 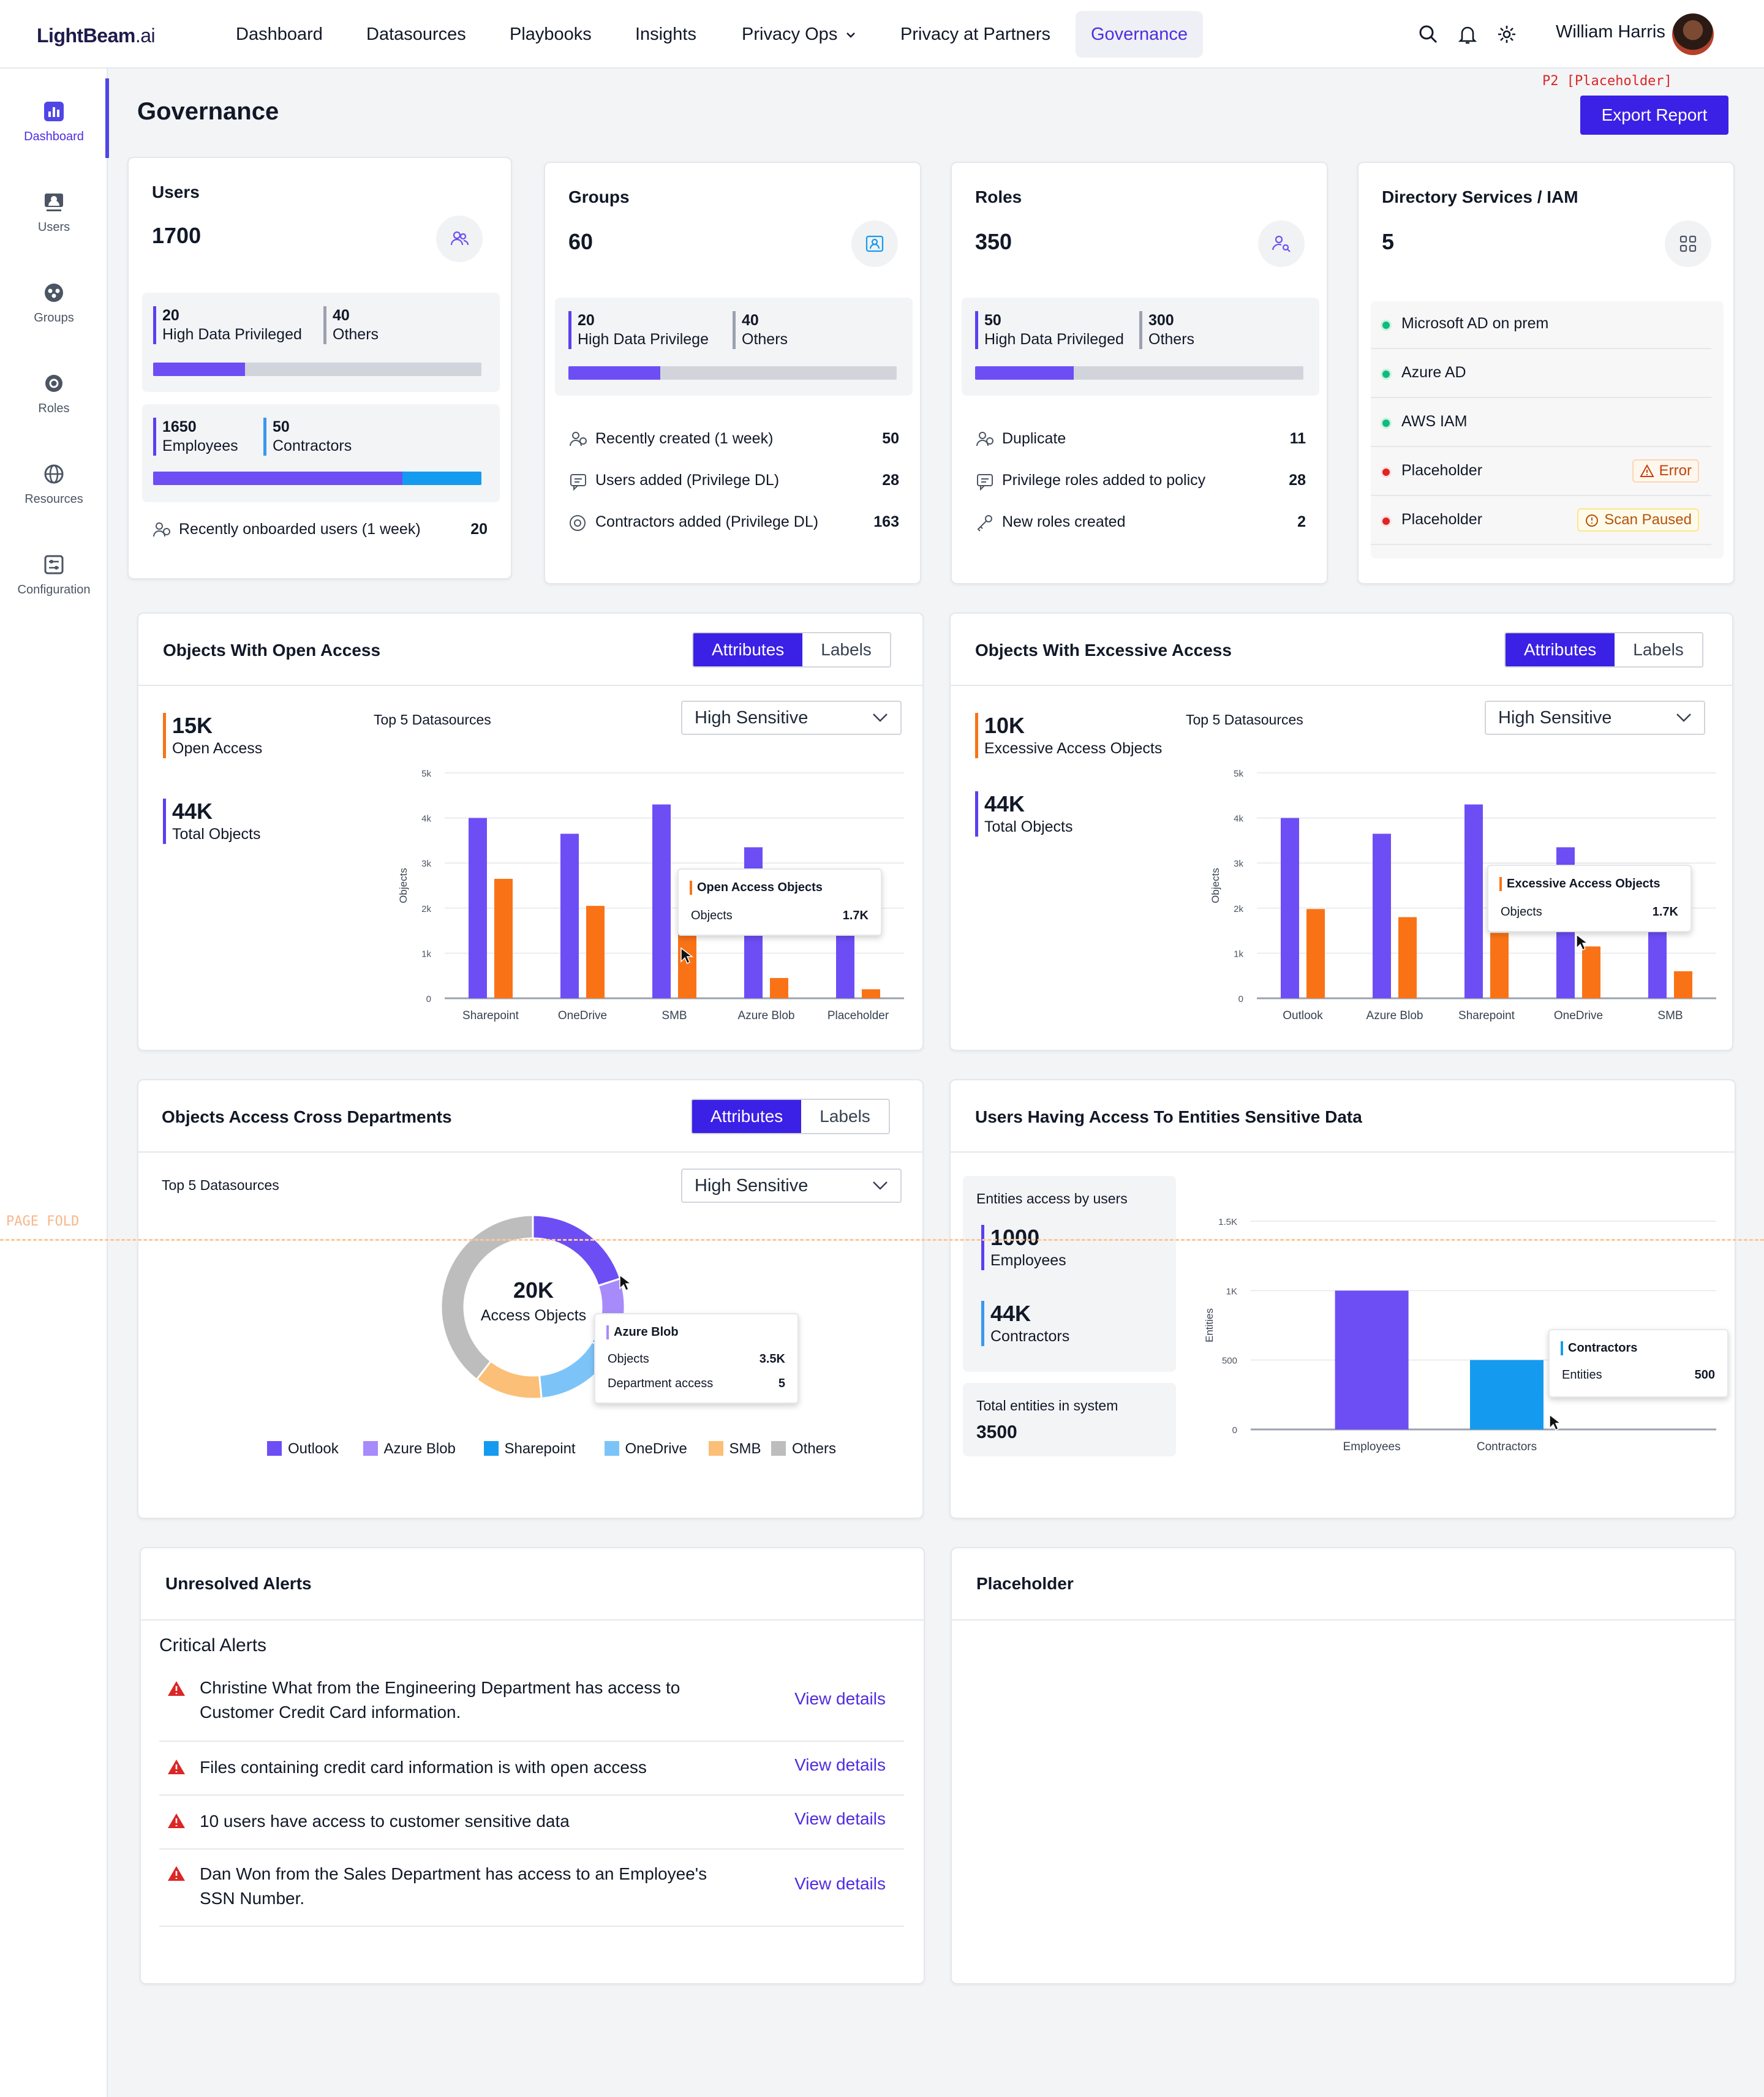 I want to click on logo: LightBeam.ai, so click(x=97, y=35).